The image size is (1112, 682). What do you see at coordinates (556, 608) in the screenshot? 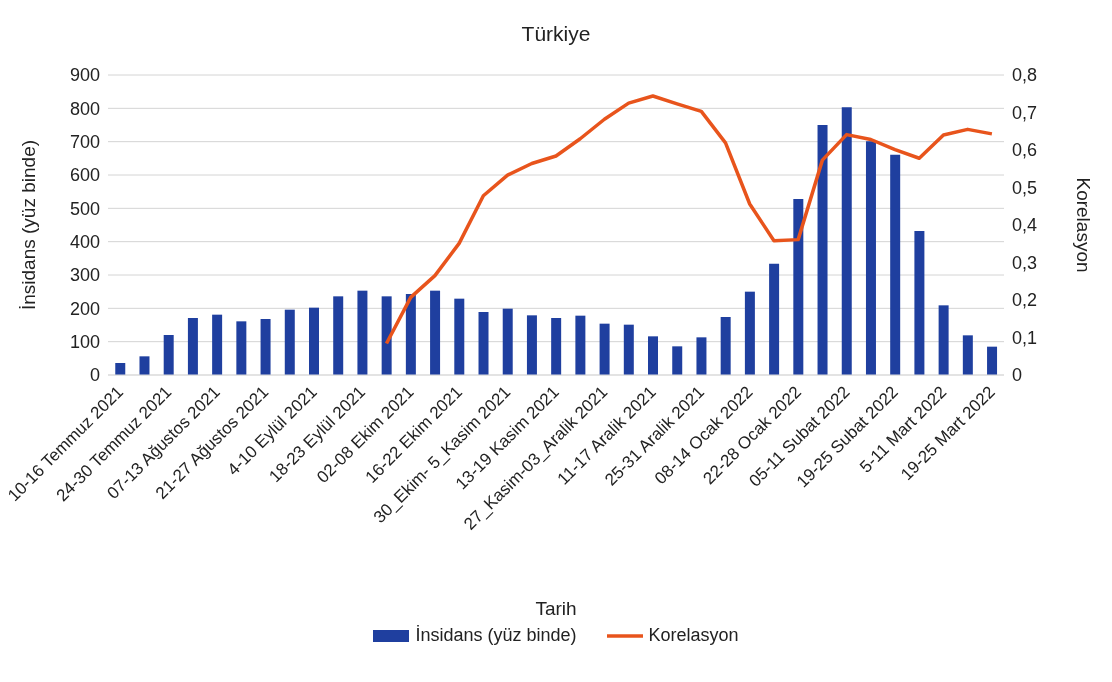
I see `x-axis-title: Tarih` at bounding box center [556, 608].